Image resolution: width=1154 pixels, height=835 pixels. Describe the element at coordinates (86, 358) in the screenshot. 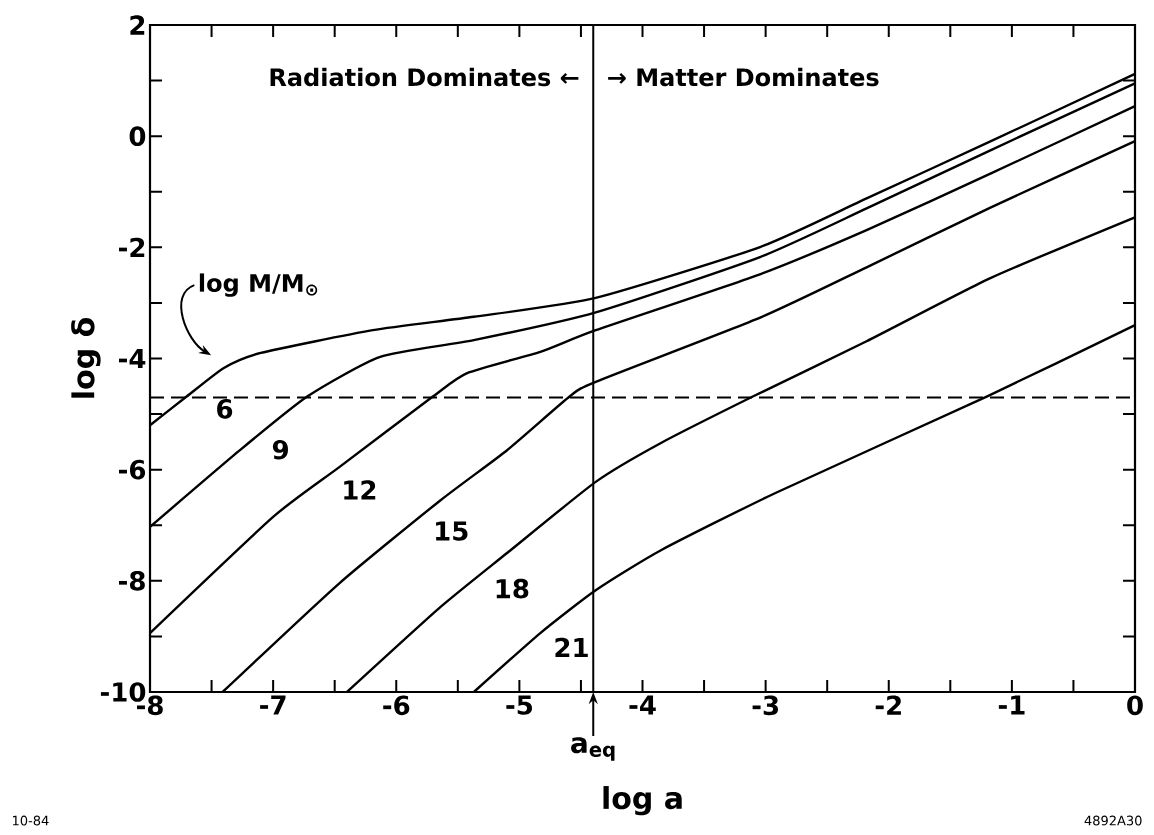

I see `y-axis-title: log δ` at that location.